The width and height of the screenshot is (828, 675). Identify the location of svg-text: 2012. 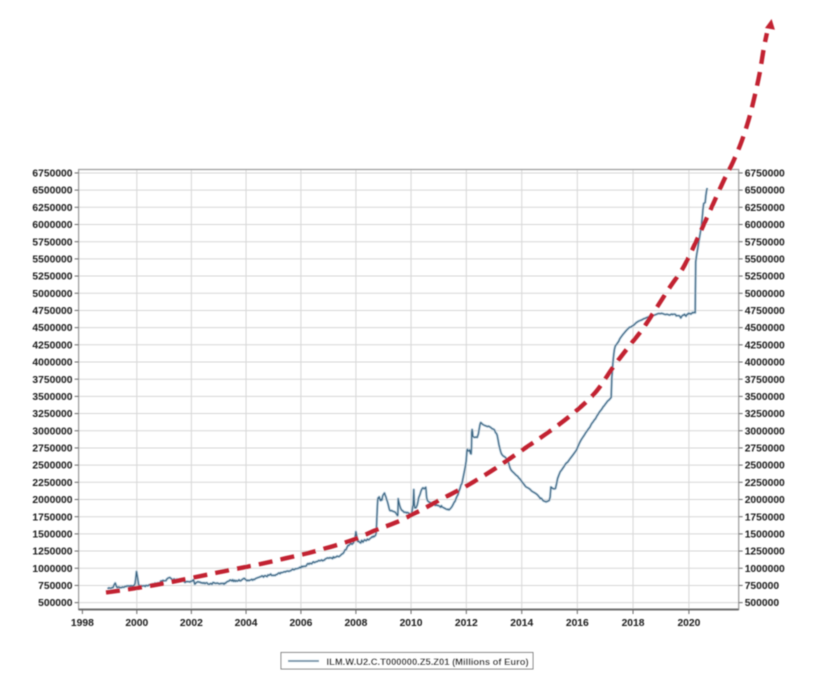
(466, 623).